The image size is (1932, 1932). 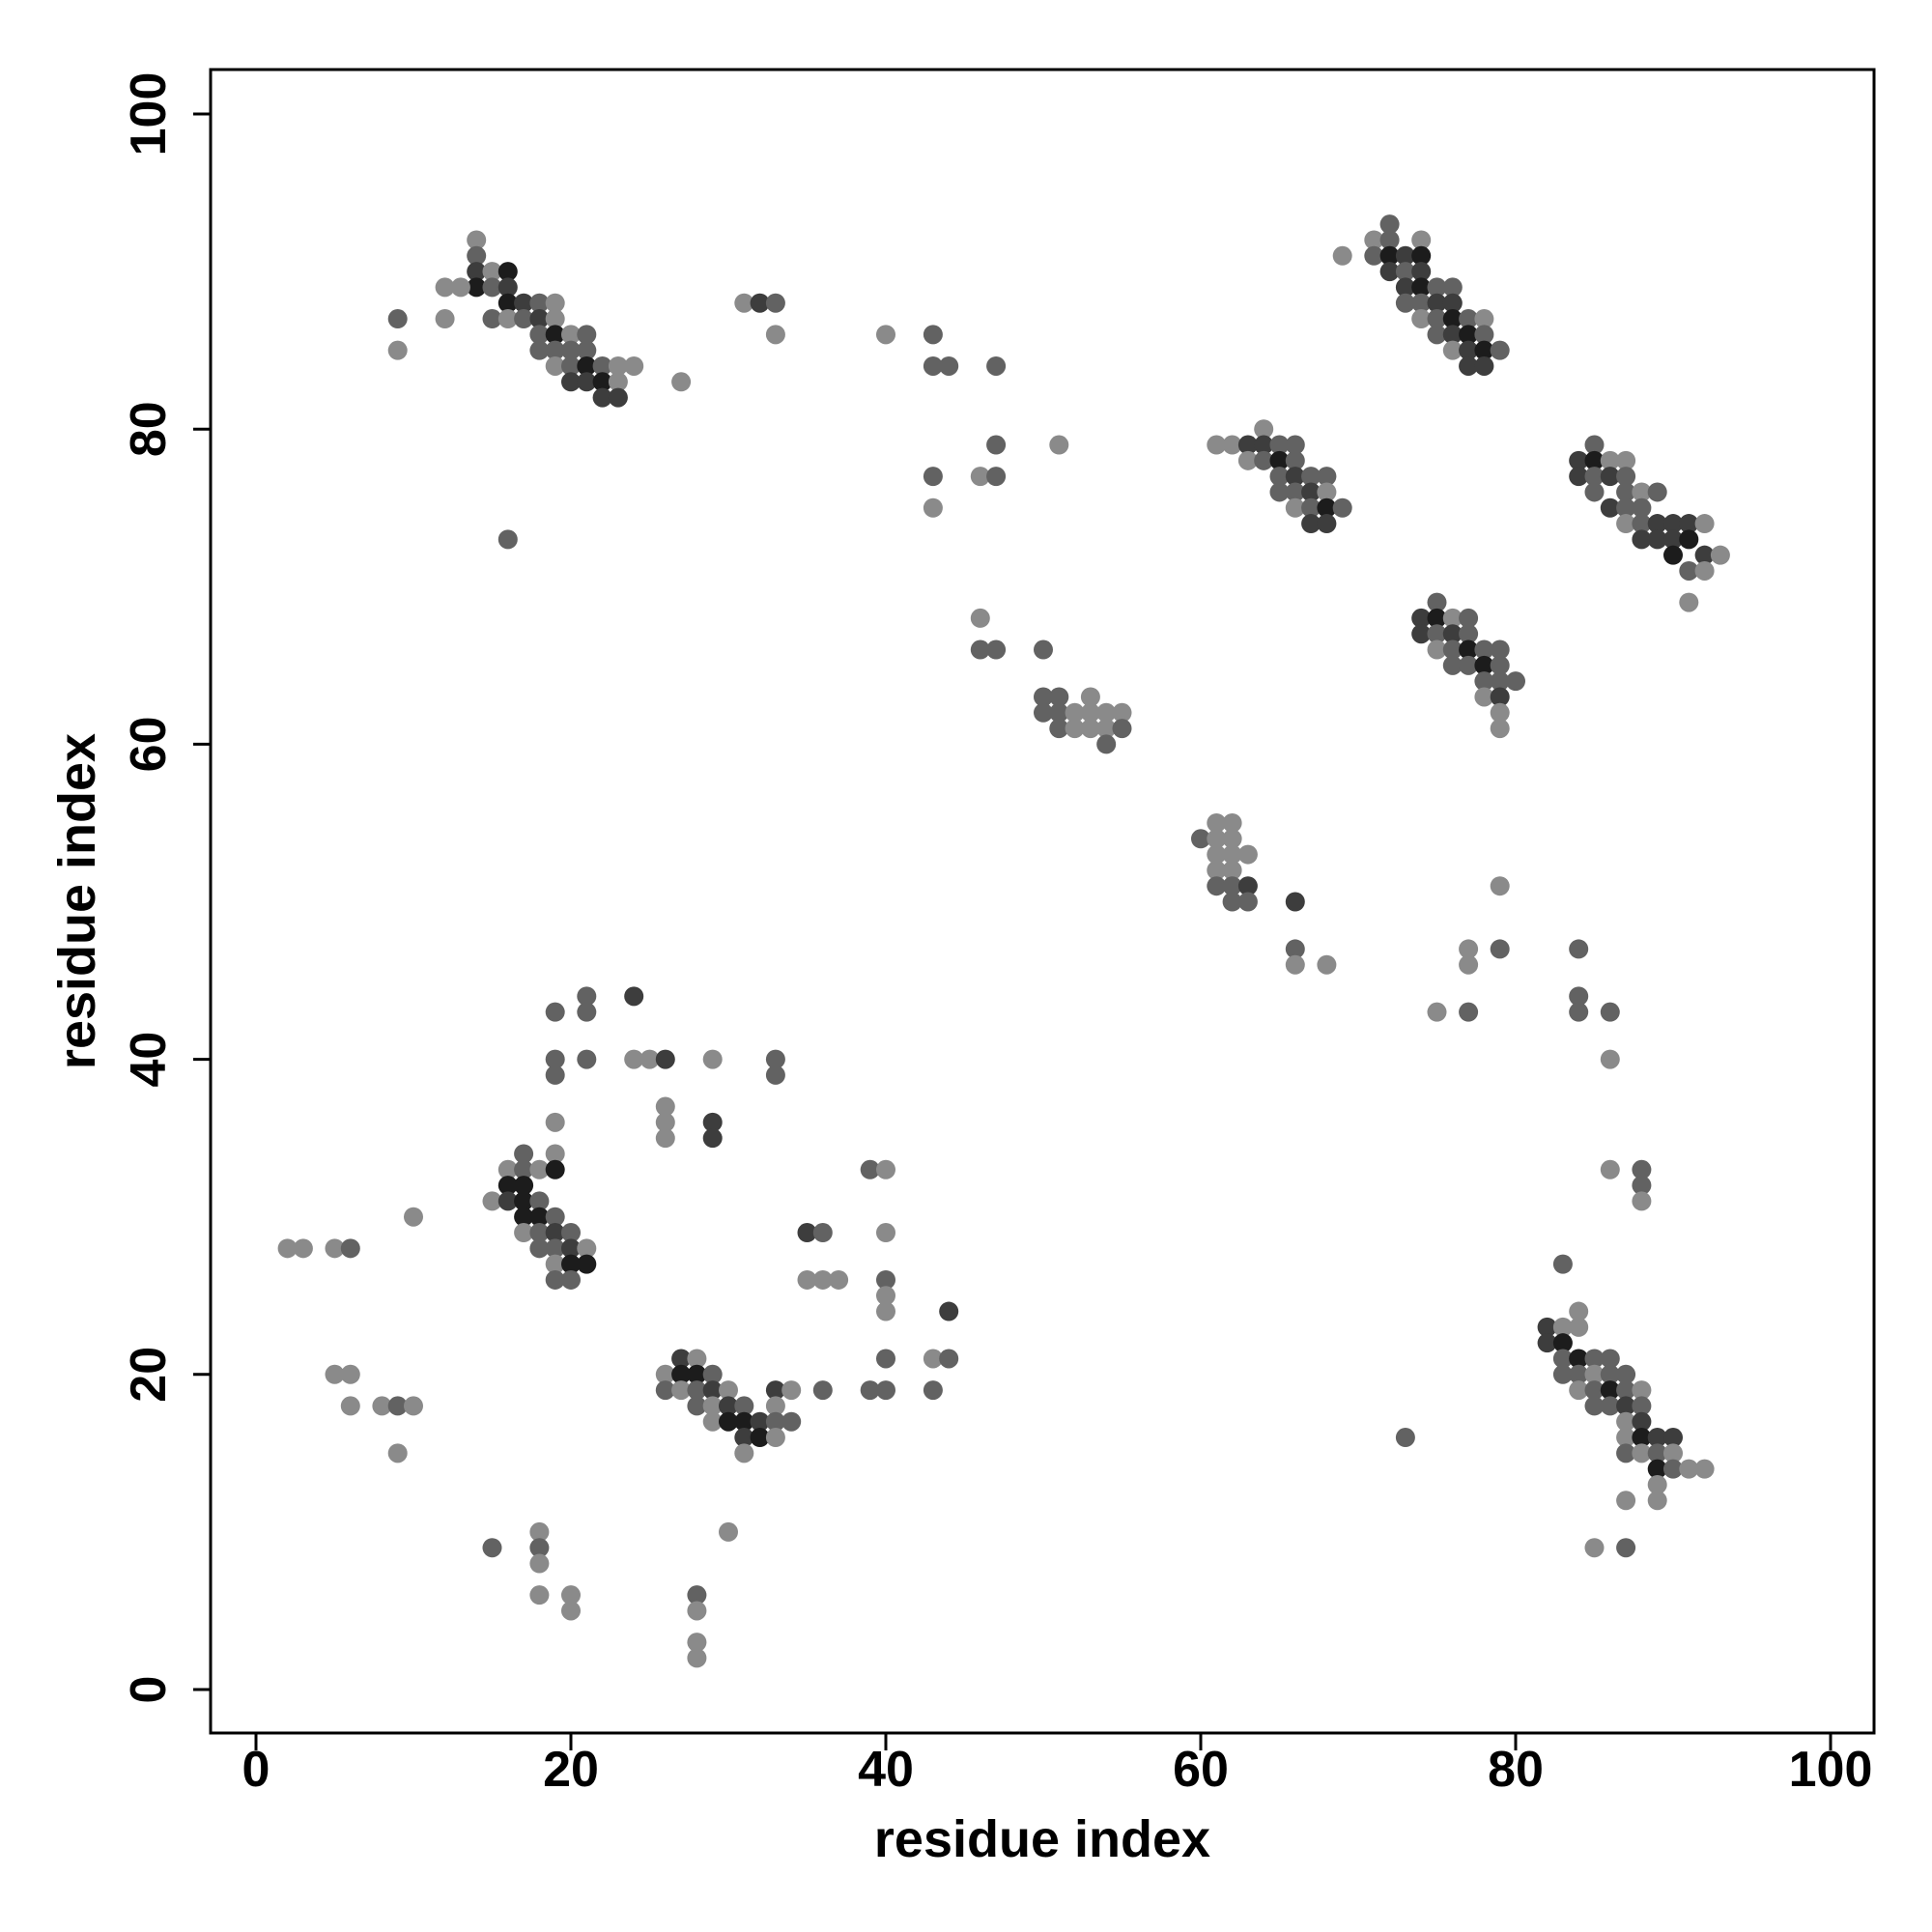 I want to click on x-tick-label: 40, so click(x=886, y=1770).